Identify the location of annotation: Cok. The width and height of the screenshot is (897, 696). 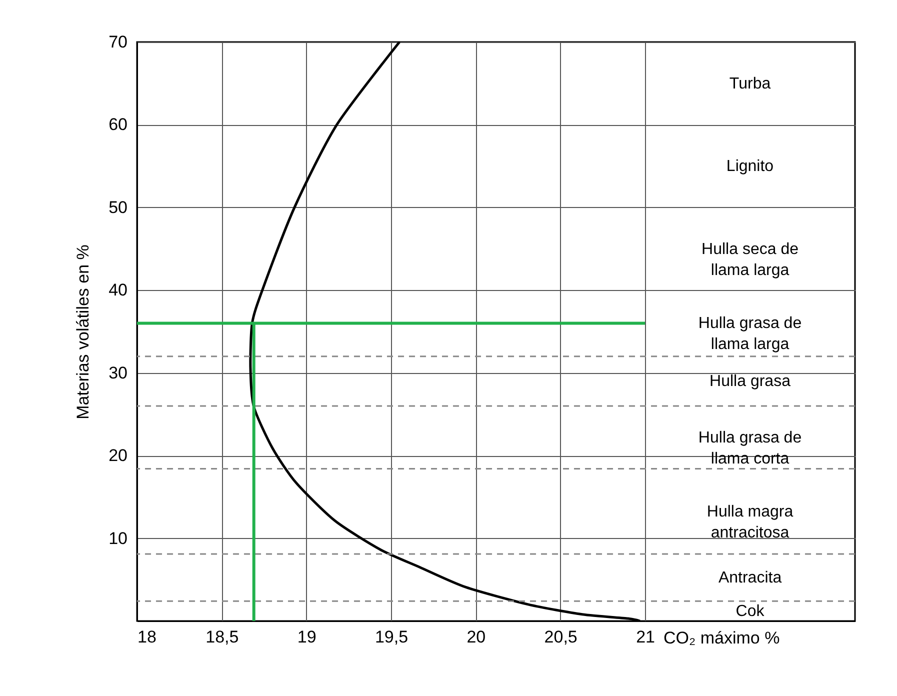
(751, 611).